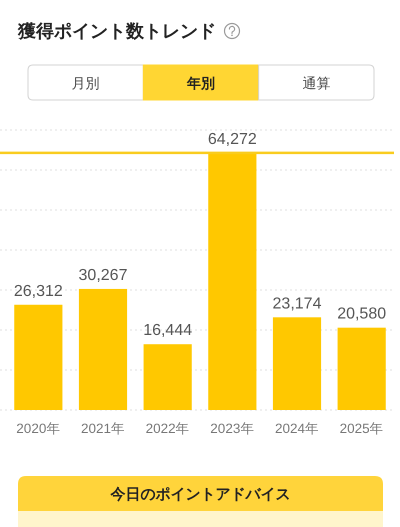  What do you see at coordinates (297, 303) in the screenshot?
I see `data-label: 23,174` at bounding box center [297, 303].